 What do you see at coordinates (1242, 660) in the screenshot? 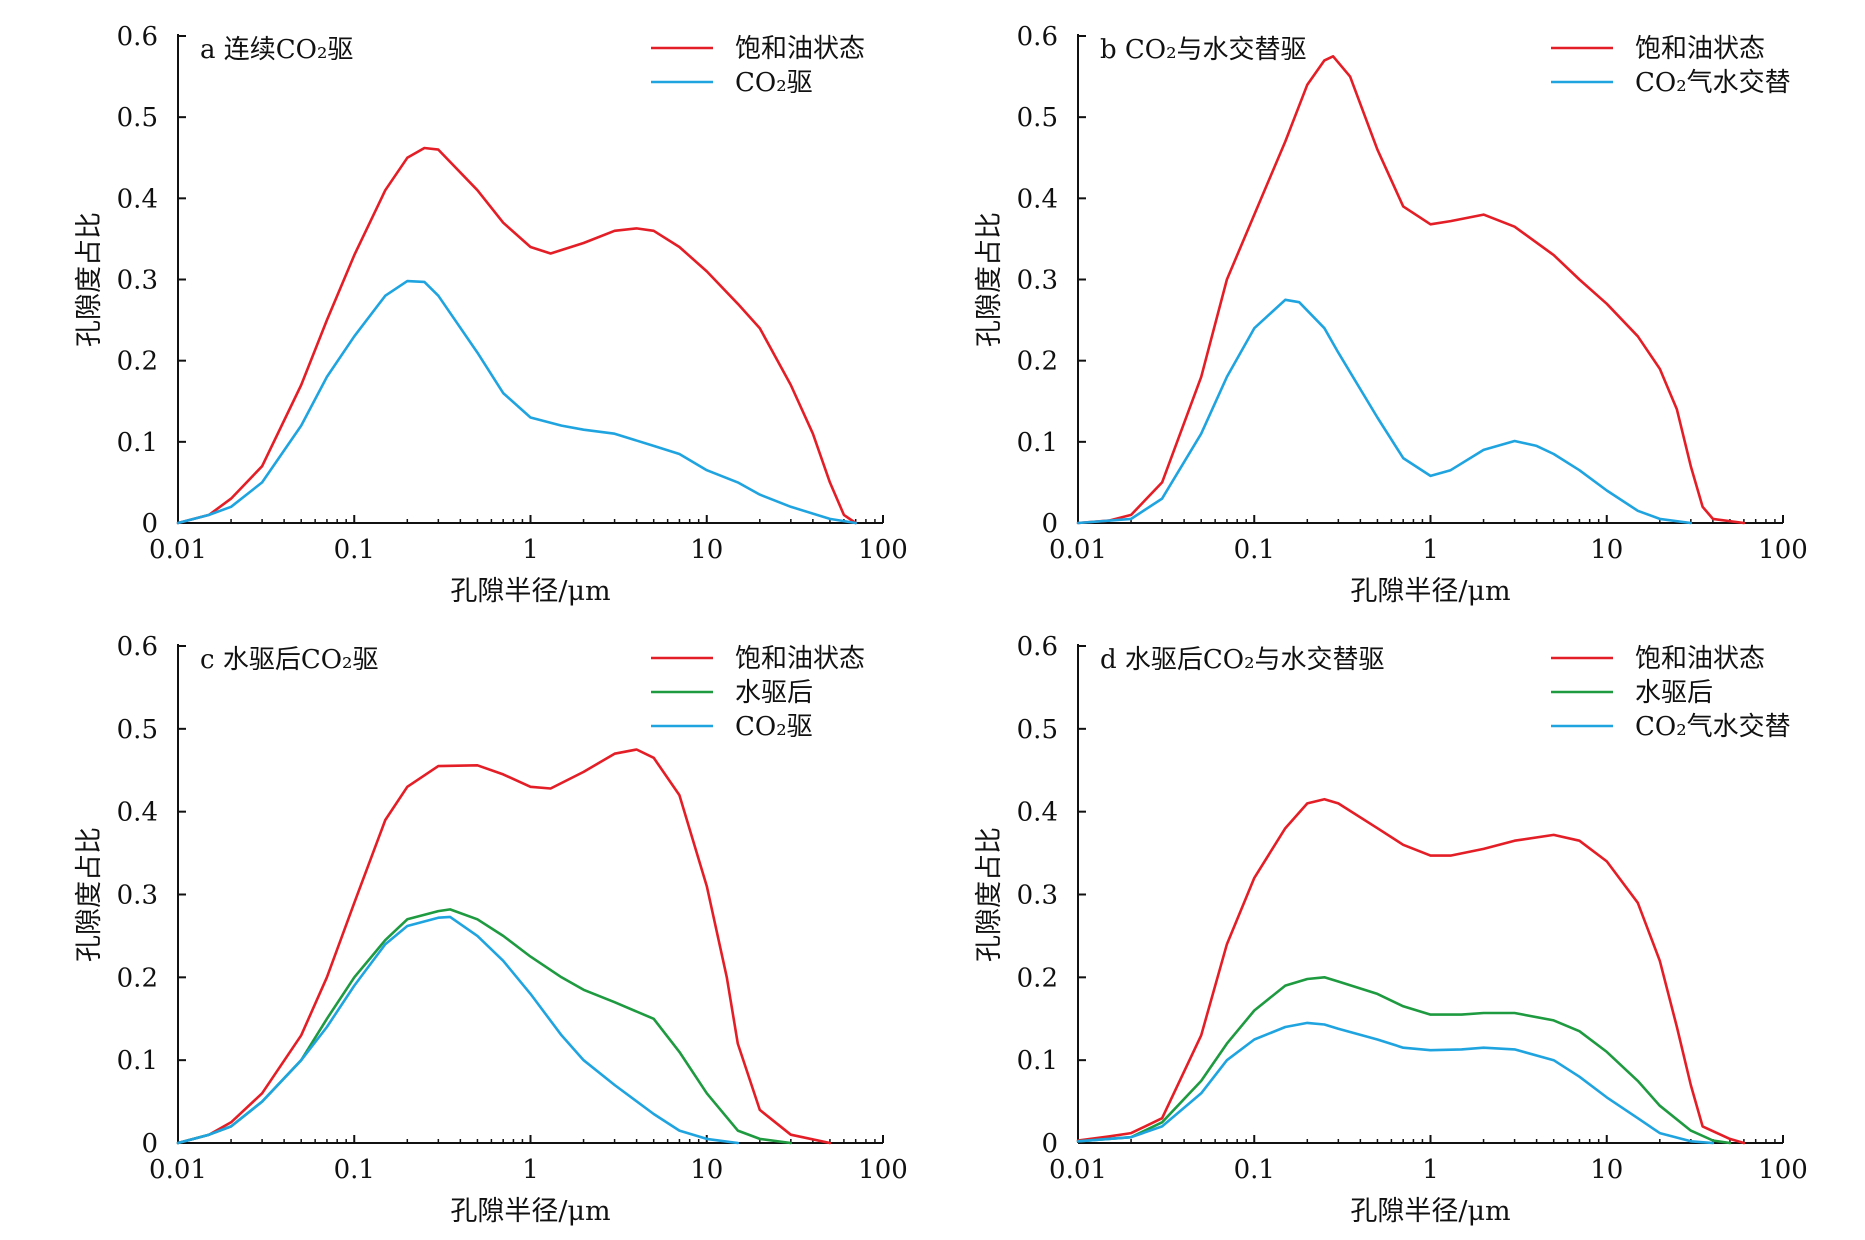
I see `panel-label: d 水驱后CO₂与水交替驱` at bounding box center [1242, 660].